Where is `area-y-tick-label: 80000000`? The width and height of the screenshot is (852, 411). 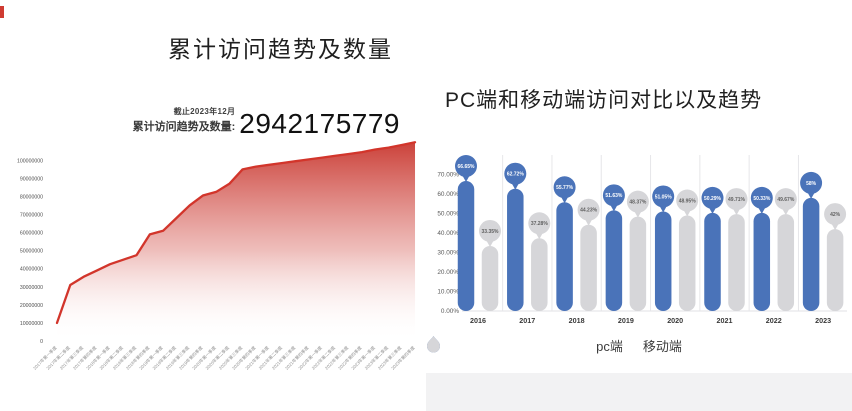 area-y-tick-label: 80000000 is located at coordinates (31, 197).